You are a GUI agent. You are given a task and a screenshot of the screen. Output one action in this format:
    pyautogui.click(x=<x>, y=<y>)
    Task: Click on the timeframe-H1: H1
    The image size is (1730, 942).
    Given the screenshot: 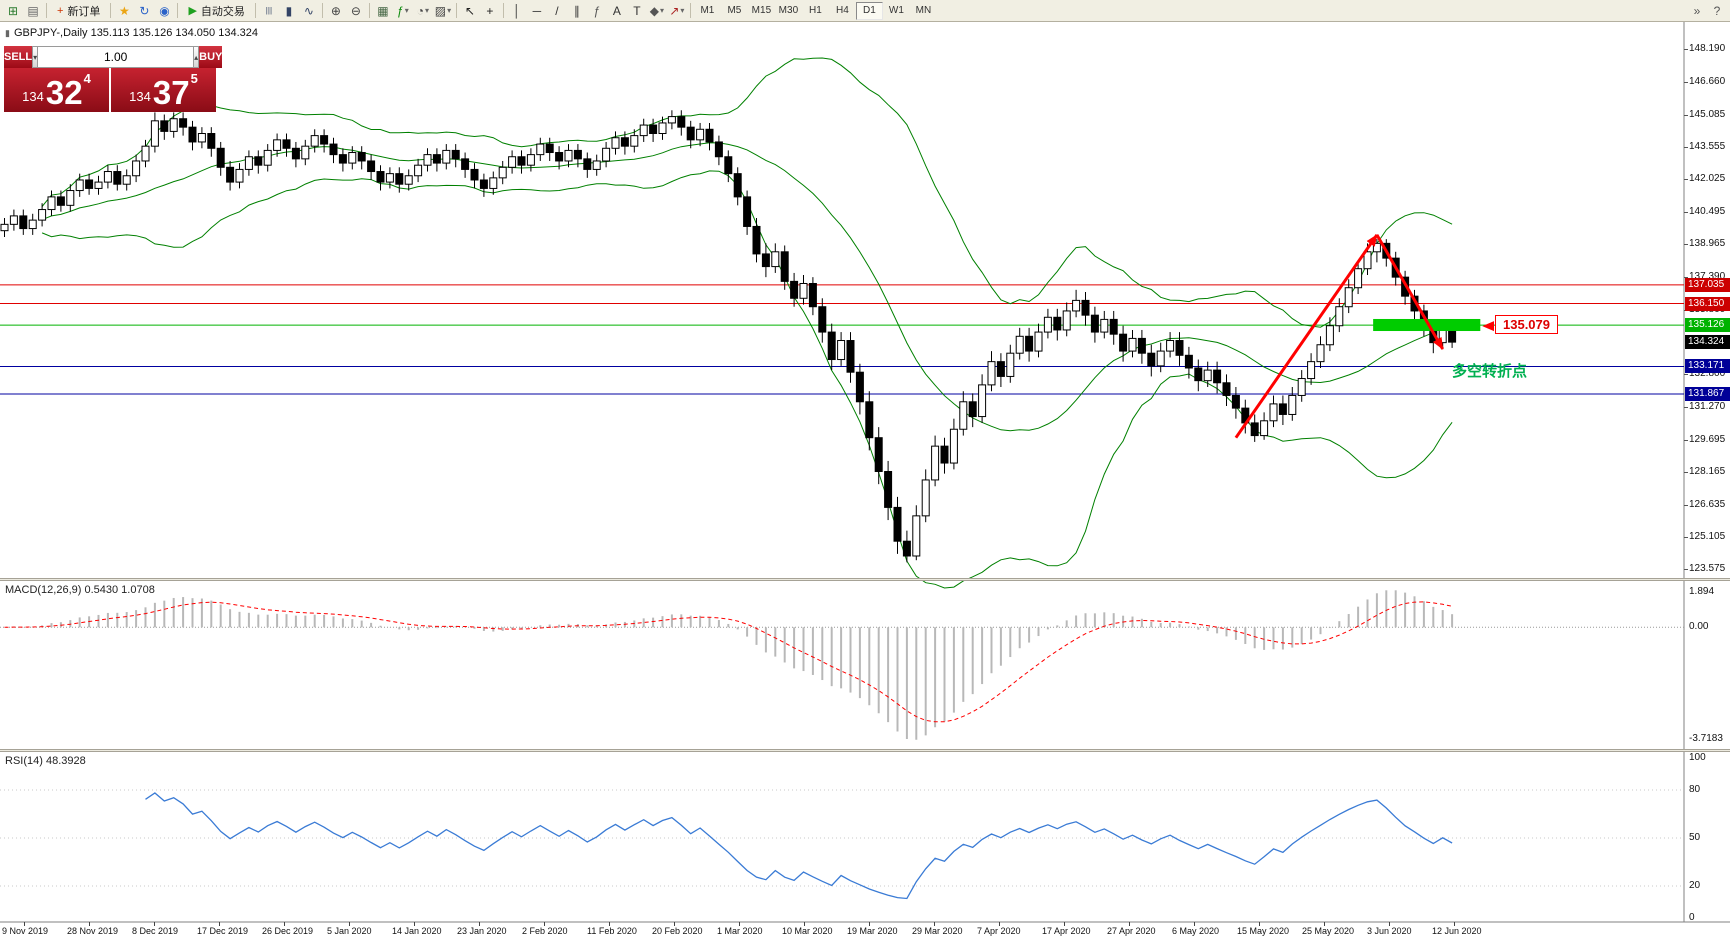 What is the action you would take?
    pyautogui.click(x=815, y=10)
    